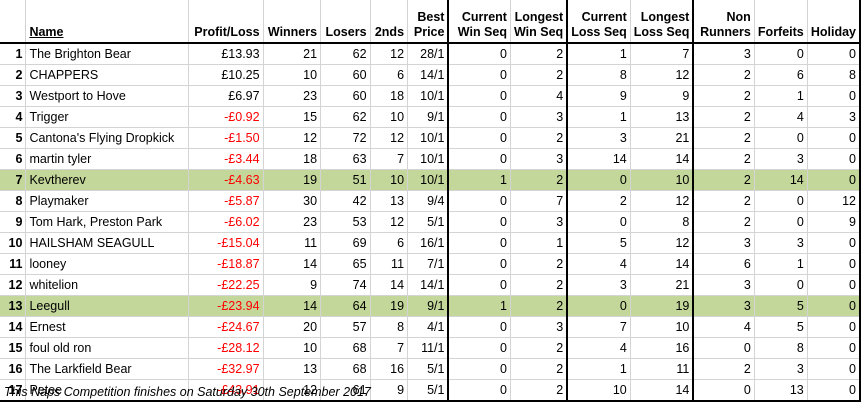 The image size is (861, 406). I want to click on header-seconds: 2nds, so click(389, 22).